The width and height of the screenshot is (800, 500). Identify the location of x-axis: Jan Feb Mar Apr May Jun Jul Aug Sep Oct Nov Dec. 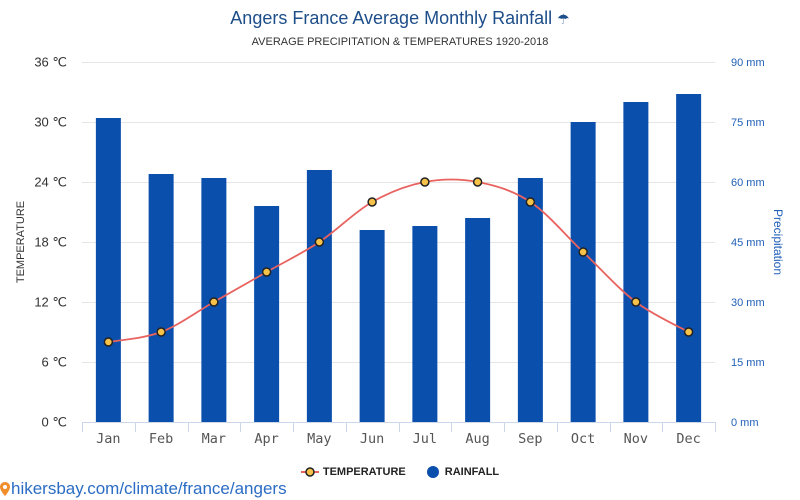
(399, 434).